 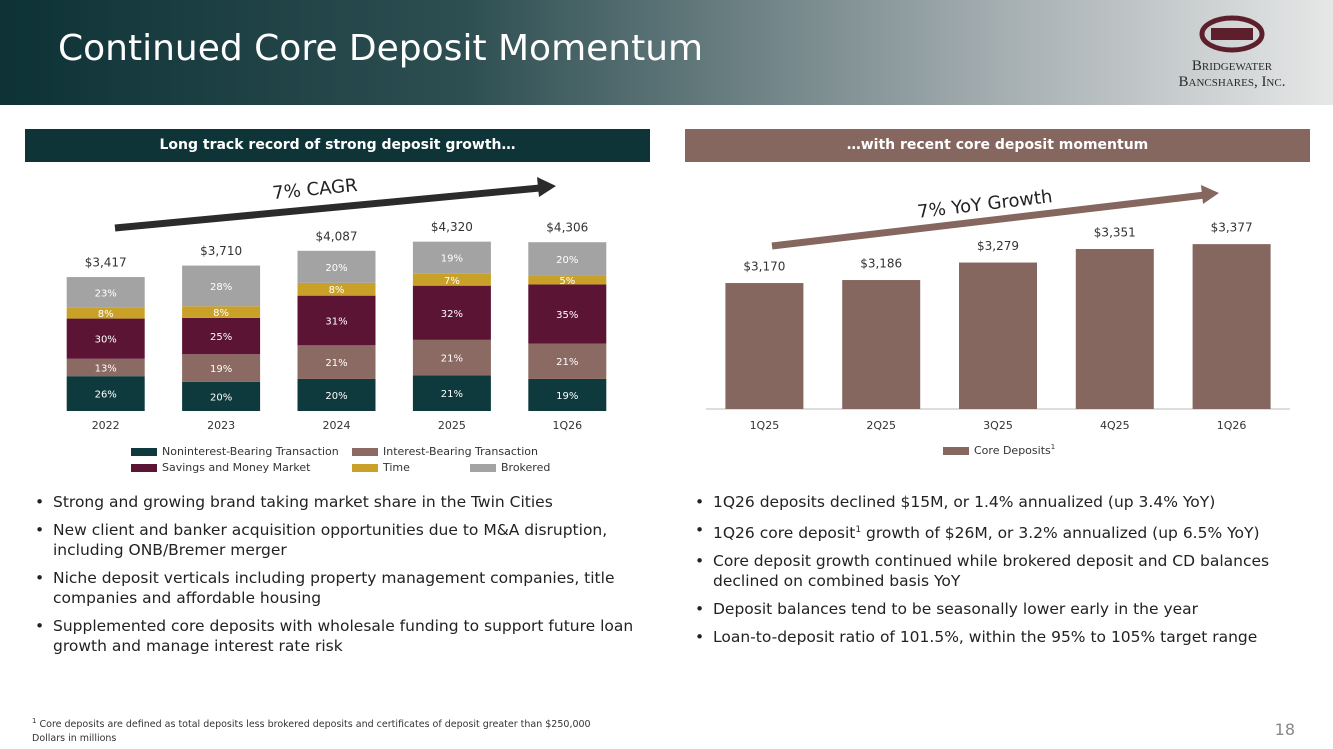 What do you see at coordinates (525, 467) in the screenshot?
I see `legend-text: Brokered` at bounding box center [525, 467].